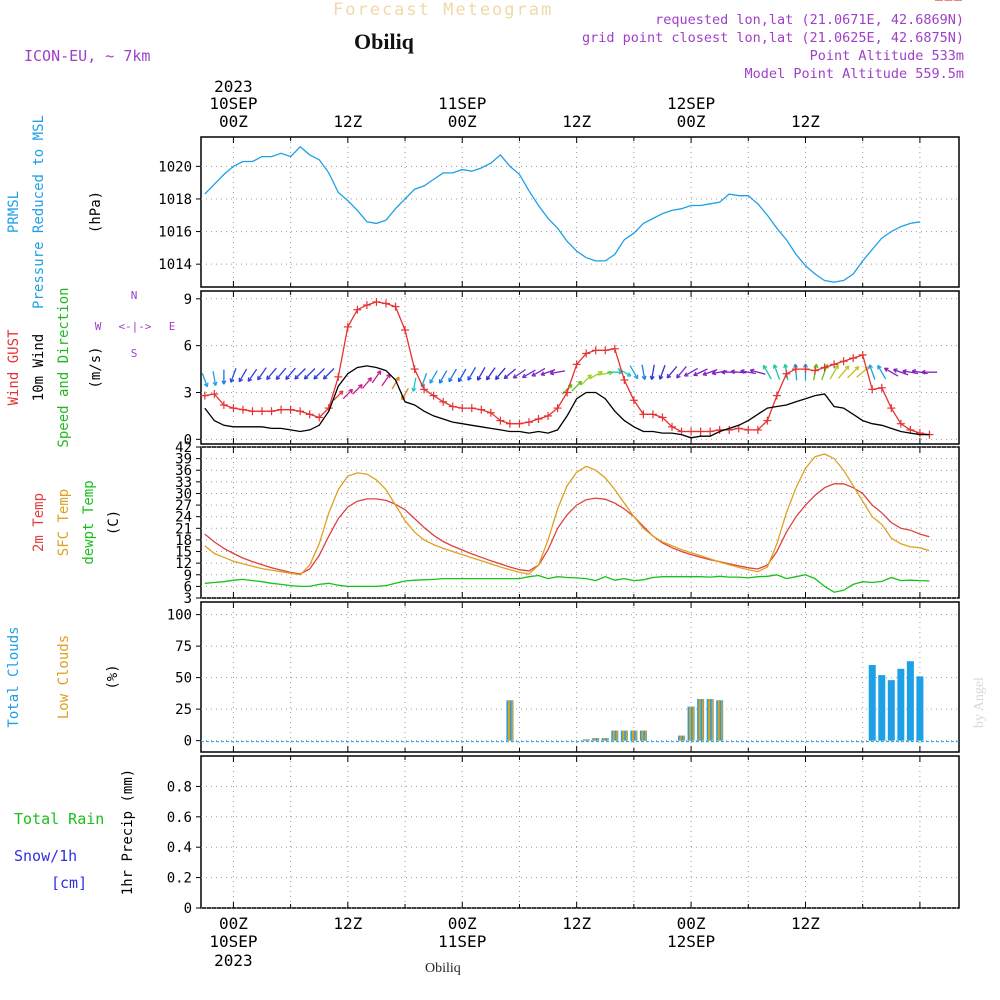  I want to click on series-line-sfc-temp, so click(567, 514).